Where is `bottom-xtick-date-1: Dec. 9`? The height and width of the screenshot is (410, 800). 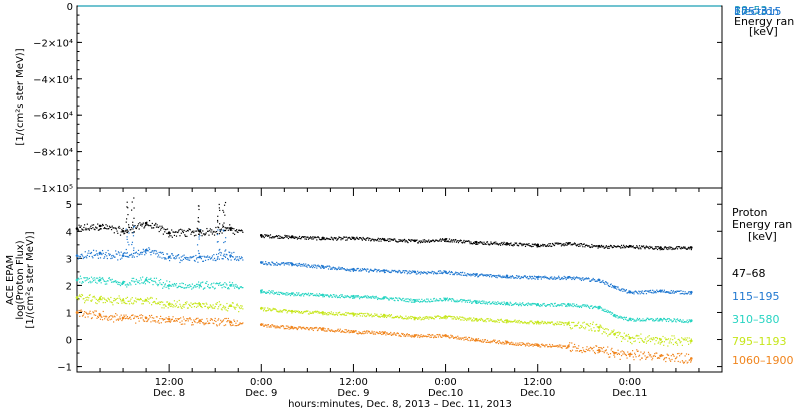
bottom-xtick-date-1: Dec. 9 is located at coordinates (261, 393).